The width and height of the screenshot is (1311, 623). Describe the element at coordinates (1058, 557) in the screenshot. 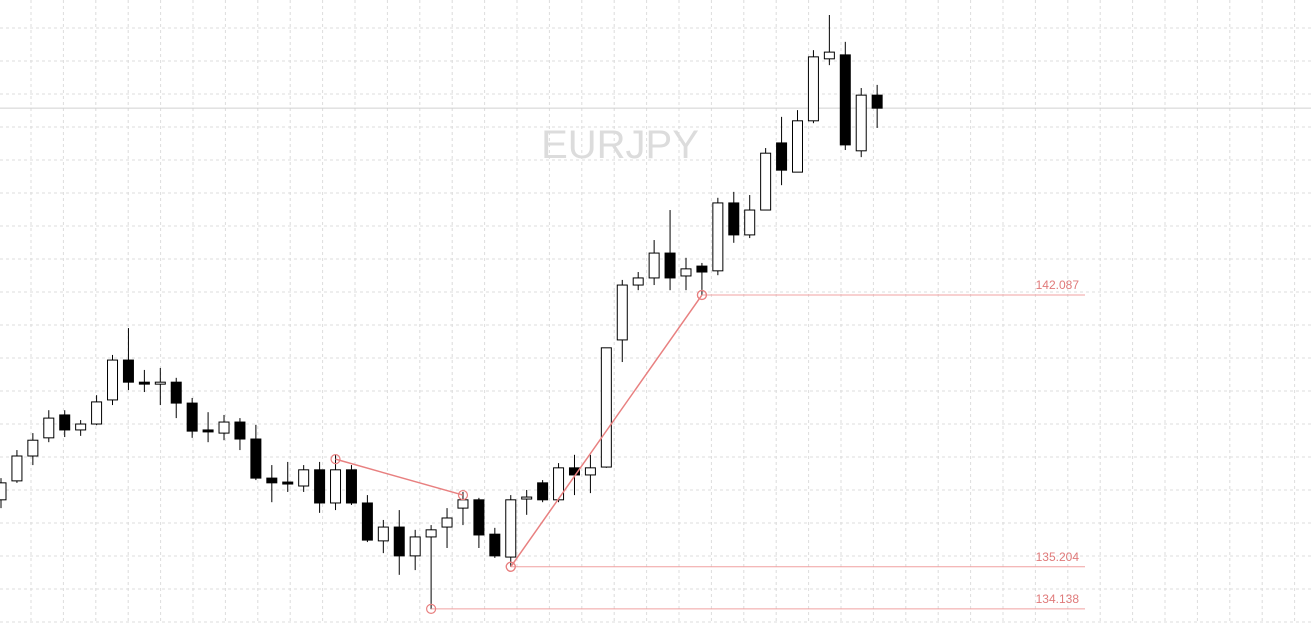

I see `level-label: 135.204` at that location.